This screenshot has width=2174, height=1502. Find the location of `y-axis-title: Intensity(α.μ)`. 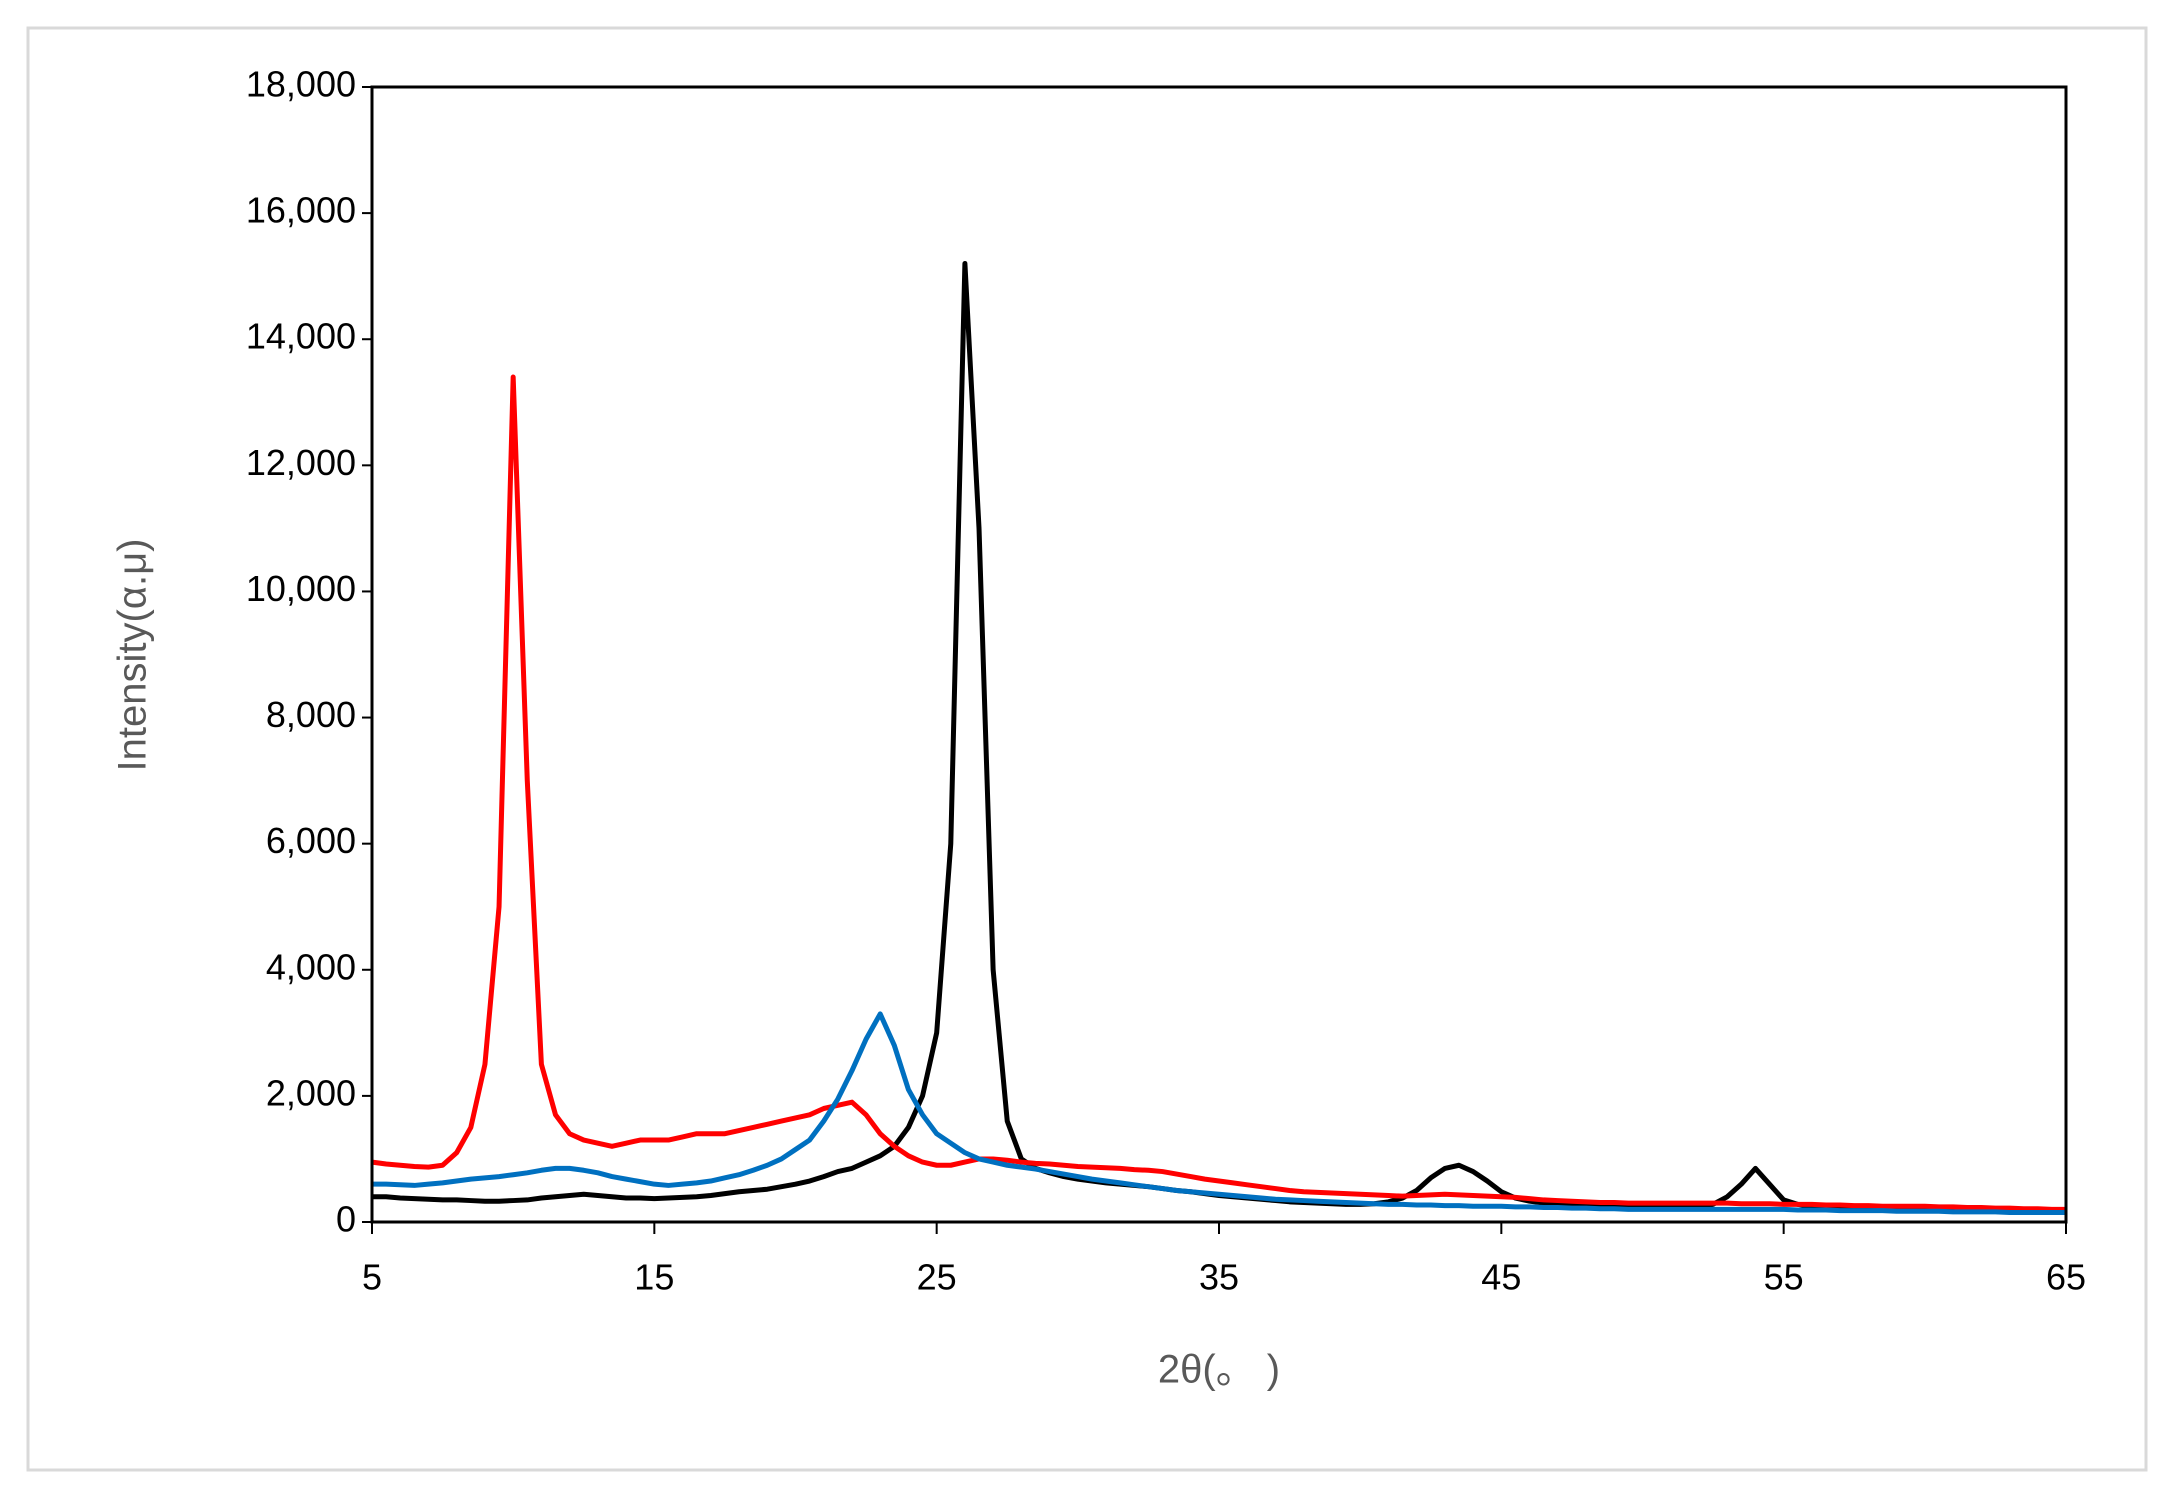

y-axis-title: Intensity(α.μ) is located at coordinates (133, 655).